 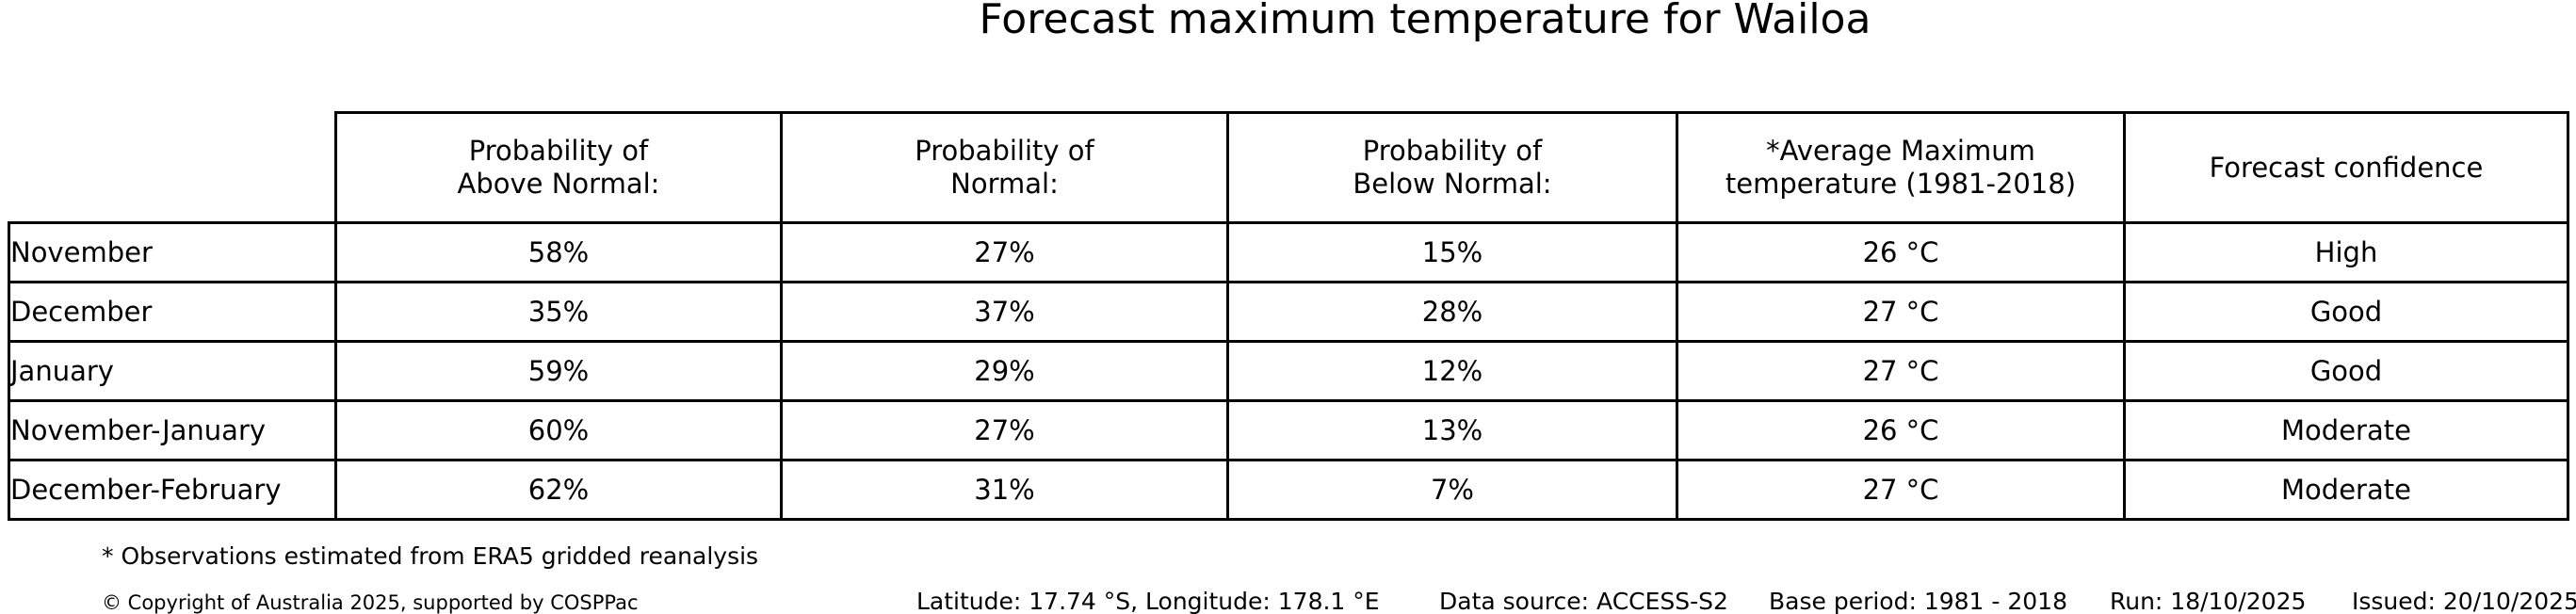 I want to click on column-header-normal: Probability of Normal:, so click(x=1004, y=167).